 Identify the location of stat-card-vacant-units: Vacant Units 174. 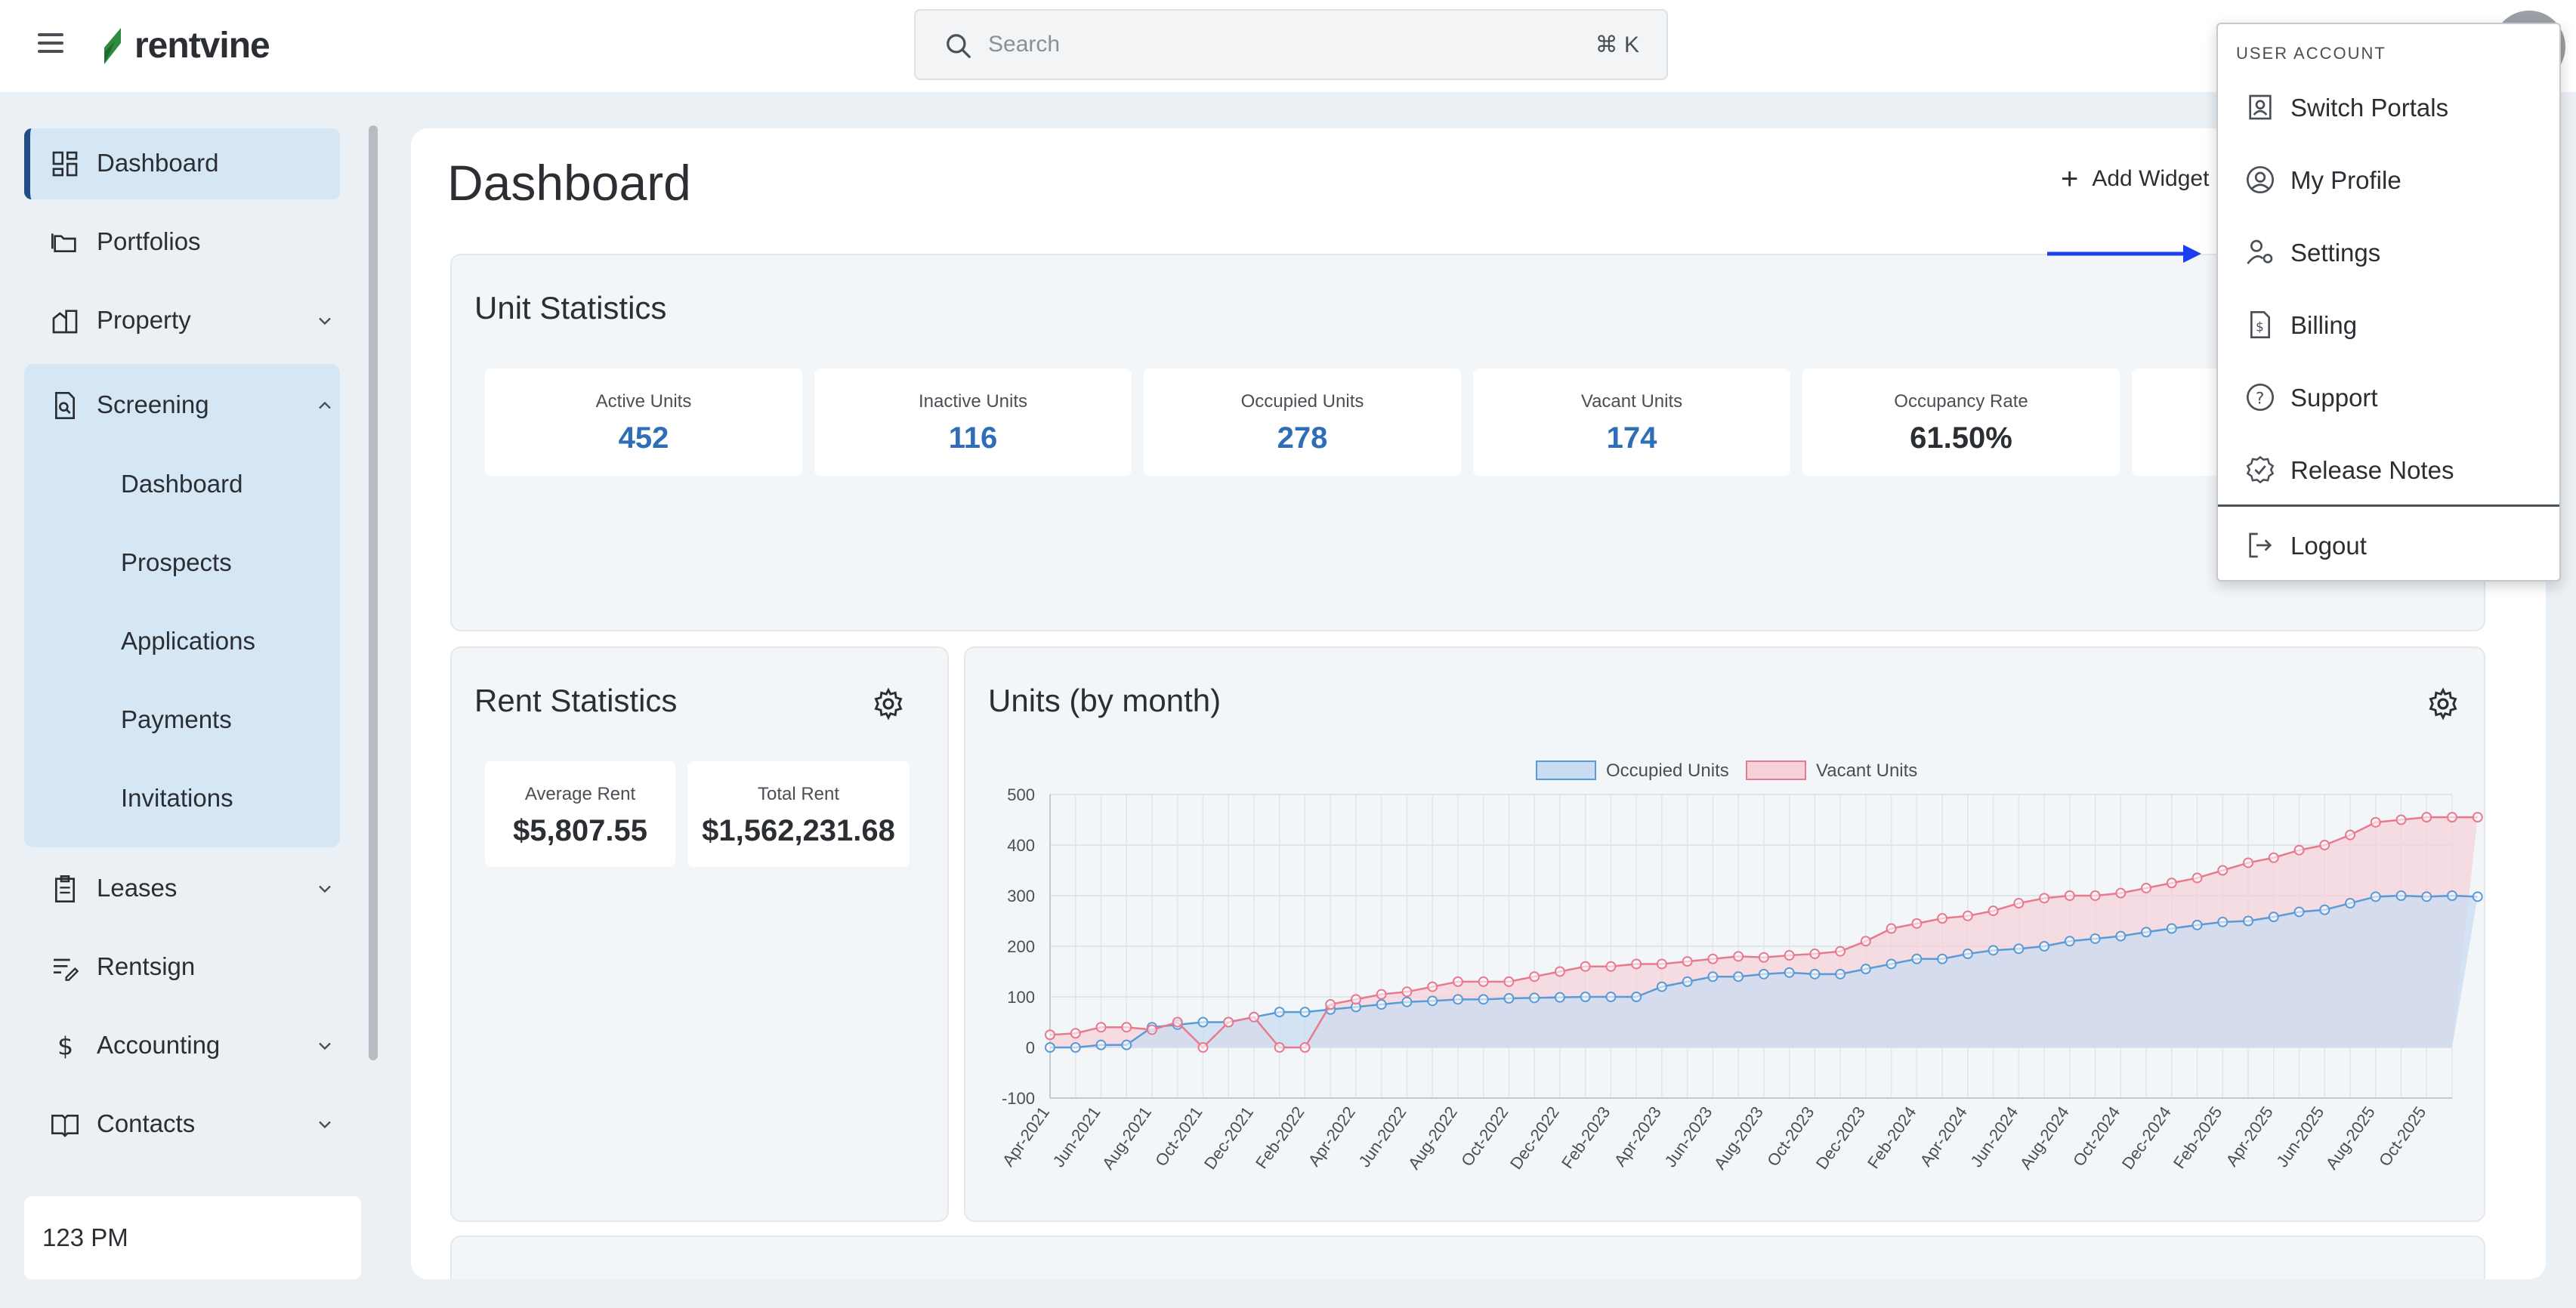
(1631, 422).